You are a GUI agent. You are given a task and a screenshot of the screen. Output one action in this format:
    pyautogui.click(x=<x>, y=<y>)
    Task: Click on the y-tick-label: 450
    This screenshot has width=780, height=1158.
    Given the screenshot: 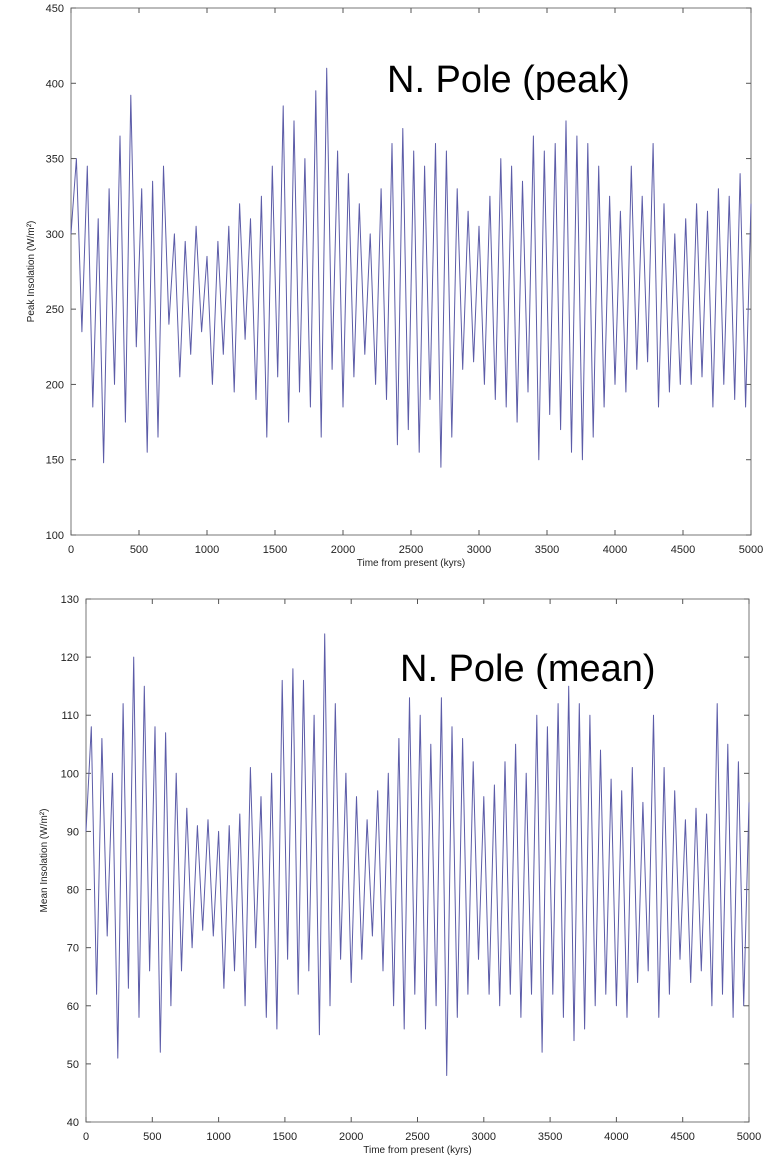 What is the action you would take?
    pyautogui.click(x=55, y=9)
    